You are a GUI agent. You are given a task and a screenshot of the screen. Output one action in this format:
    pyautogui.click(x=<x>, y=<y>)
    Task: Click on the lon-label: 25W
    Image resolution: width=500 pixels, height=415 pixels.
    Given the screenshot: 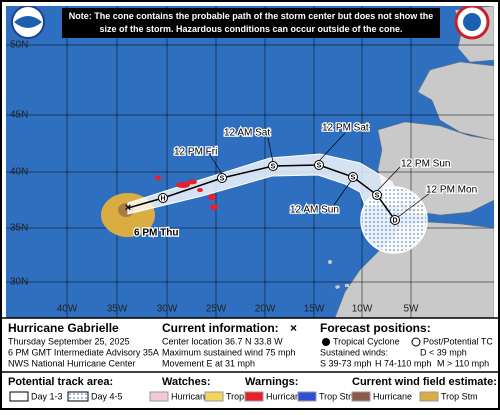 What is the action you would take?
    pyautogui.click(x=216, y=309)
    